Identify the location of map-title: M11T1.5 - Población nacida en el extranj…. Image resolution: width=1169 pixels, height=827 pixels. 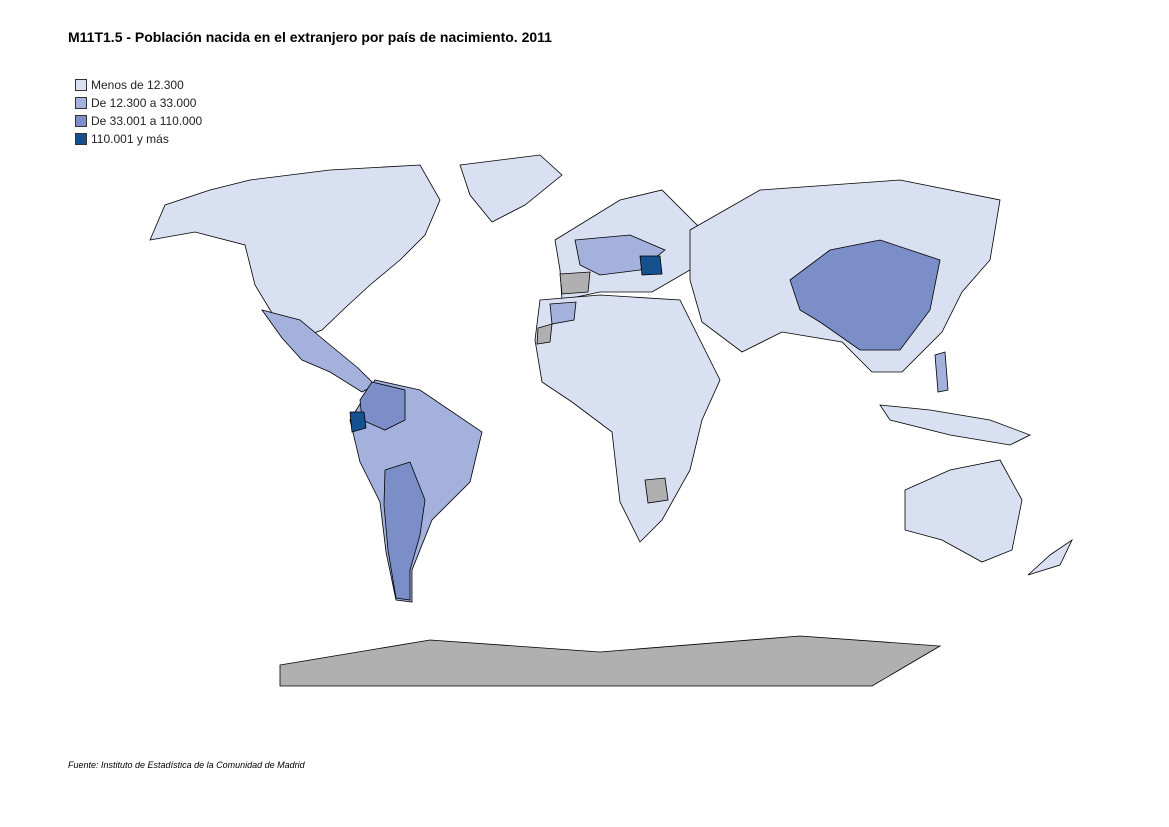
(310, 37).